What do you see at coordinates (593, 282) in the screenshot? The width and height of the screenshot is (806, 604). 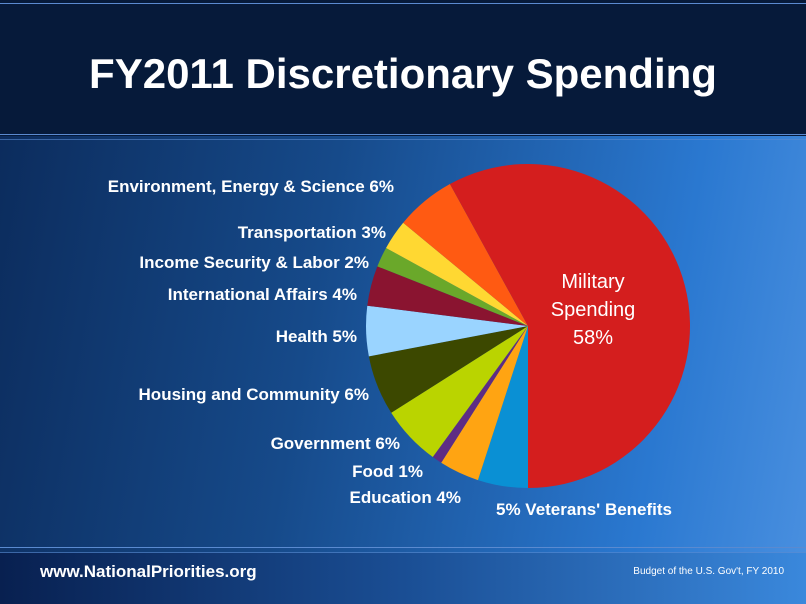 I see `military-label-line1: Military` at bounding box center [593, 282].